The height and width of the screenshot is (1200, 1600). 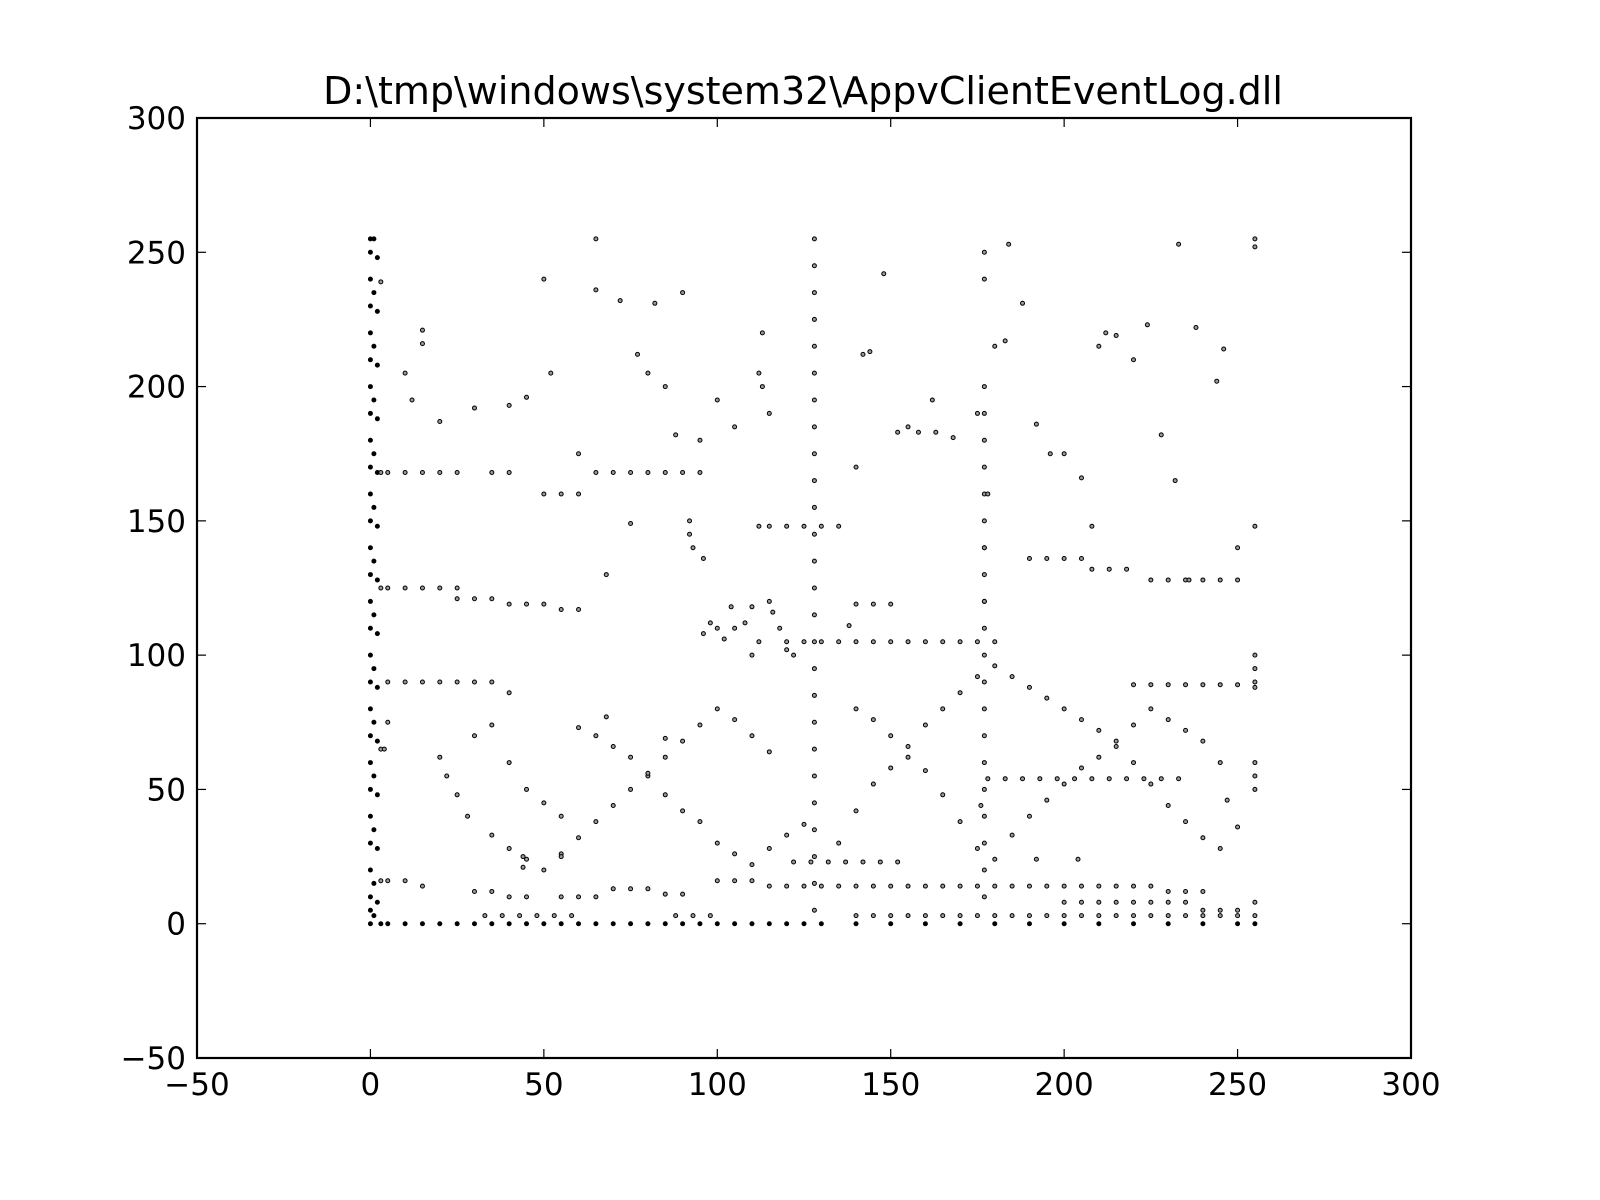 What do you see at coordinates (1410, 1085) in the screenshot?
I see `x-tick-label: 300` at bounding box center [1410, 1085].